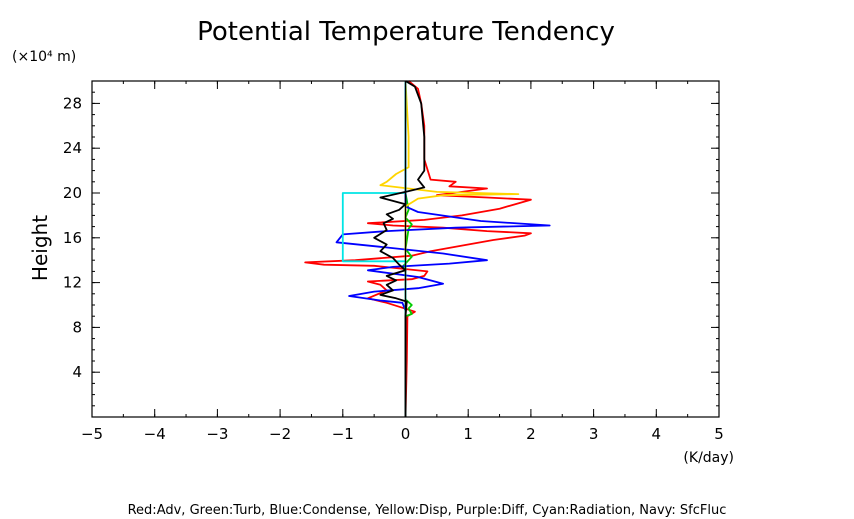 The height and width of the screenshot is (519, 854). What do you see at coordinates (44, 57) in the screenshot?
I see `y-unit-label: (×10⁴ m)` at bounding box center [44, 57].